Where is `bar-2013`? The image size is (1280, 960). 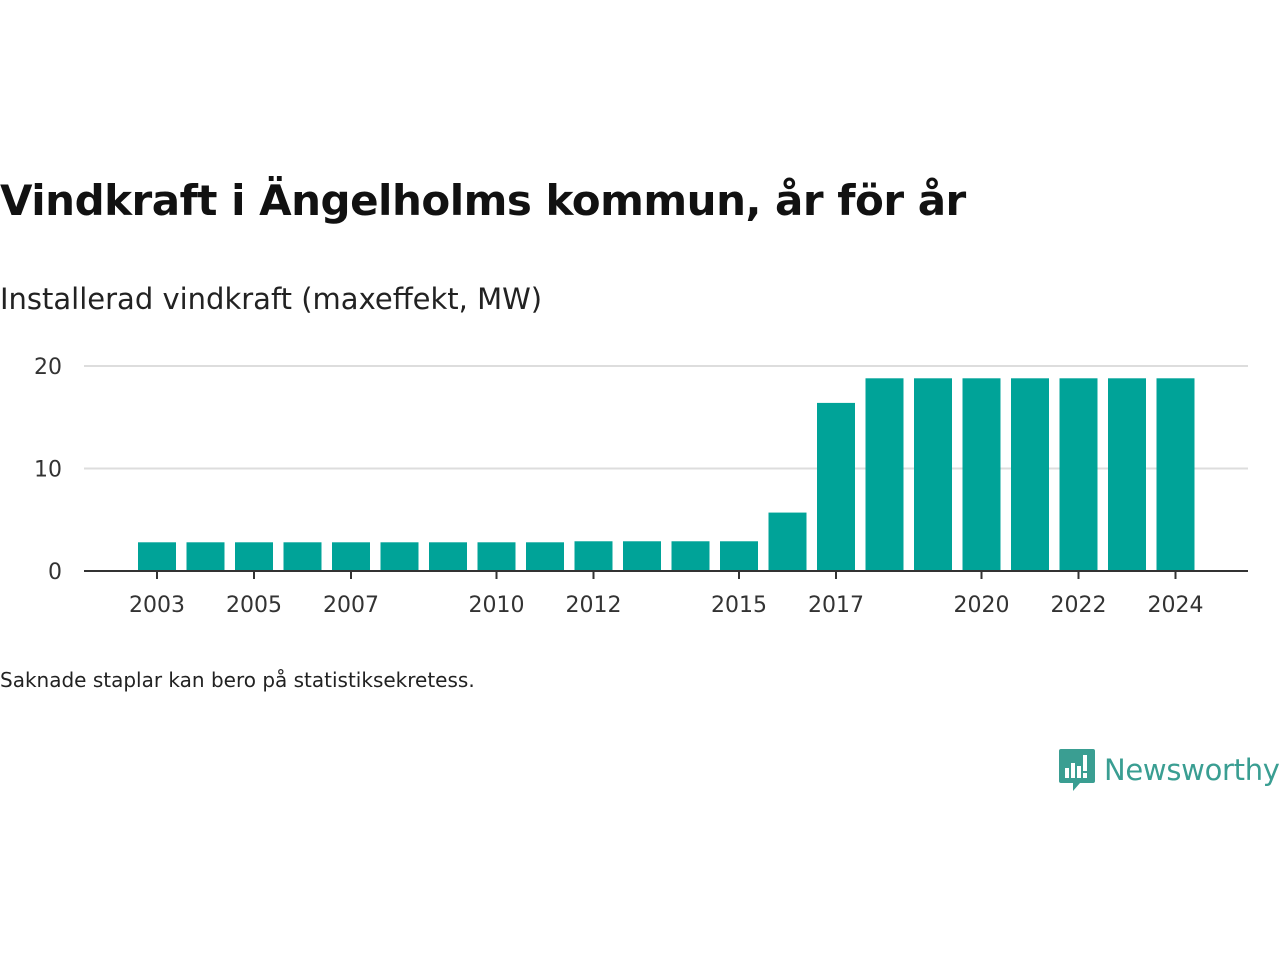
bar-2013 is located at coordinates (642, 556).